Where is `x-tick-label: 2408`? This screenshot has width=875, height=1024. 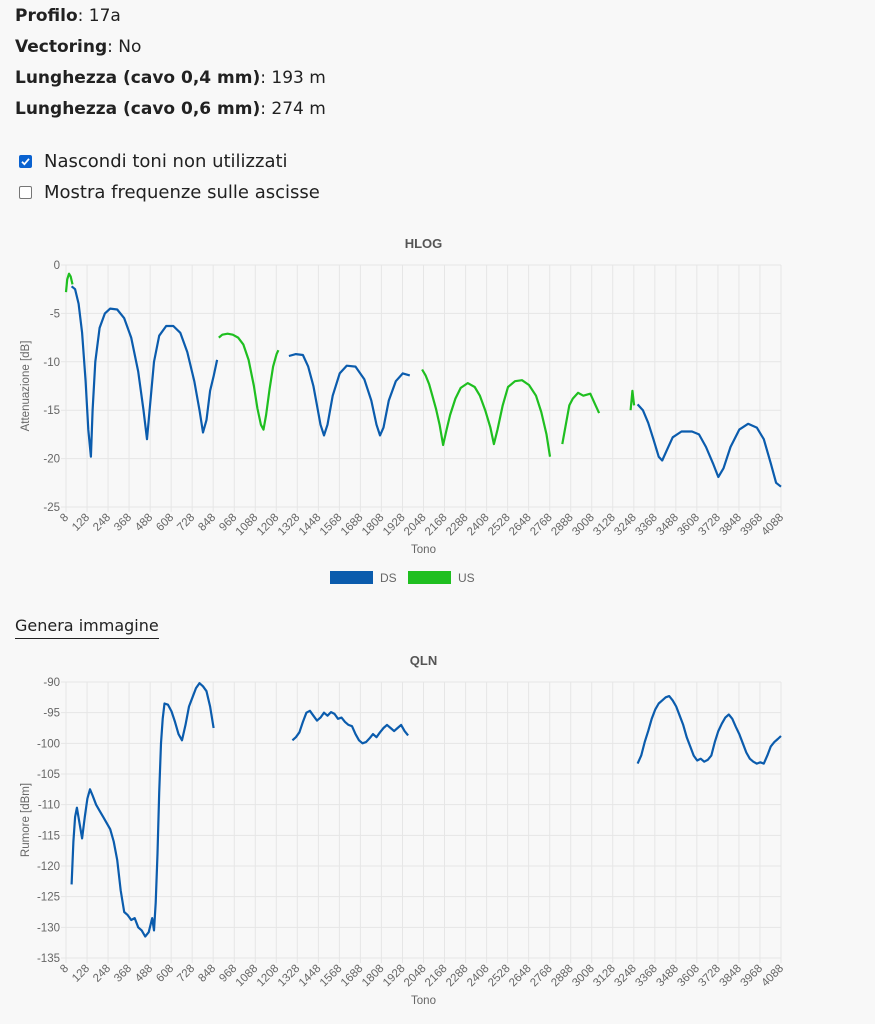
x-tick-label: 2408 is located at coordinates (478, 525).